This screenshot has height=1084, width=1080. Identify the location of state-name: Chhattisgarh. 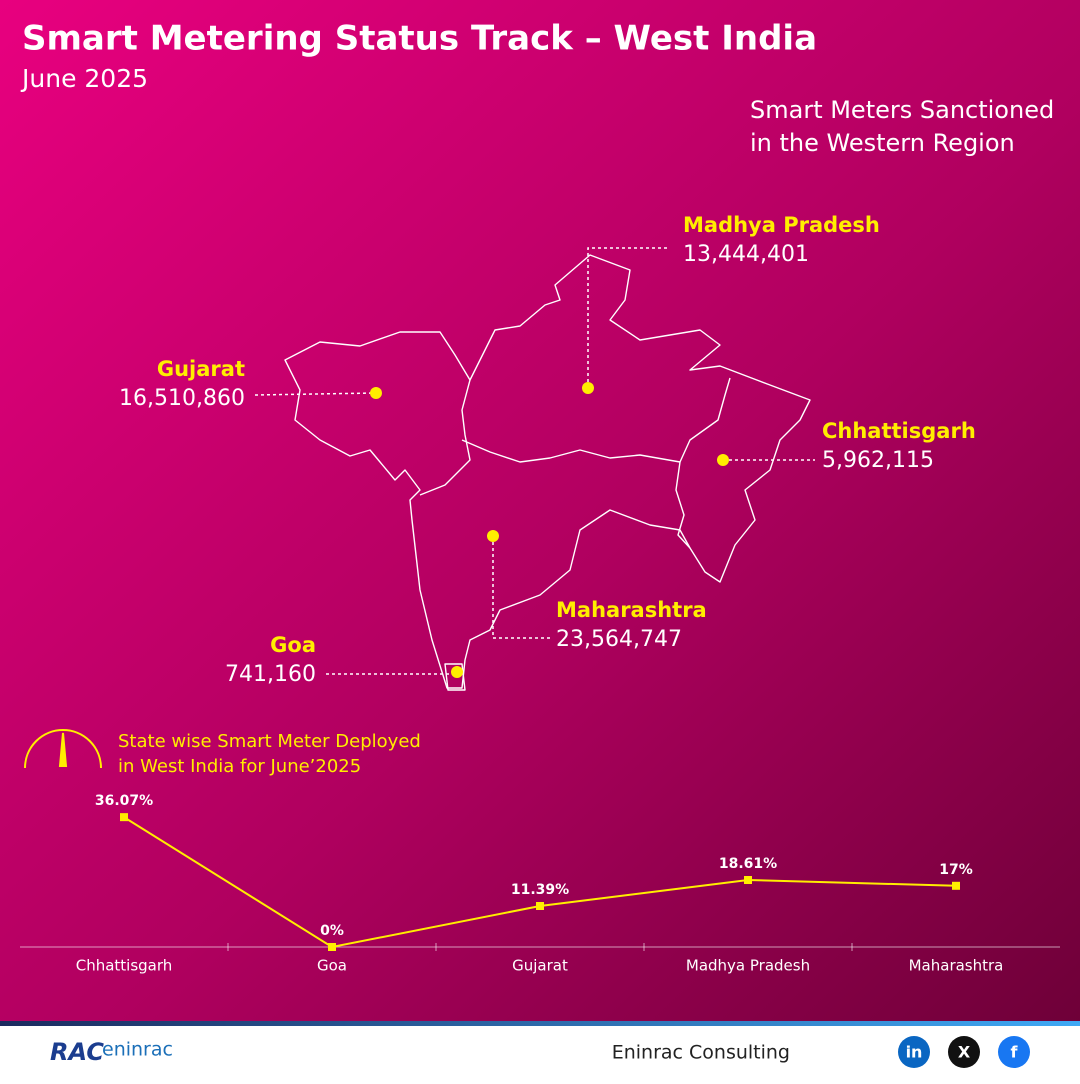
(899, 431).